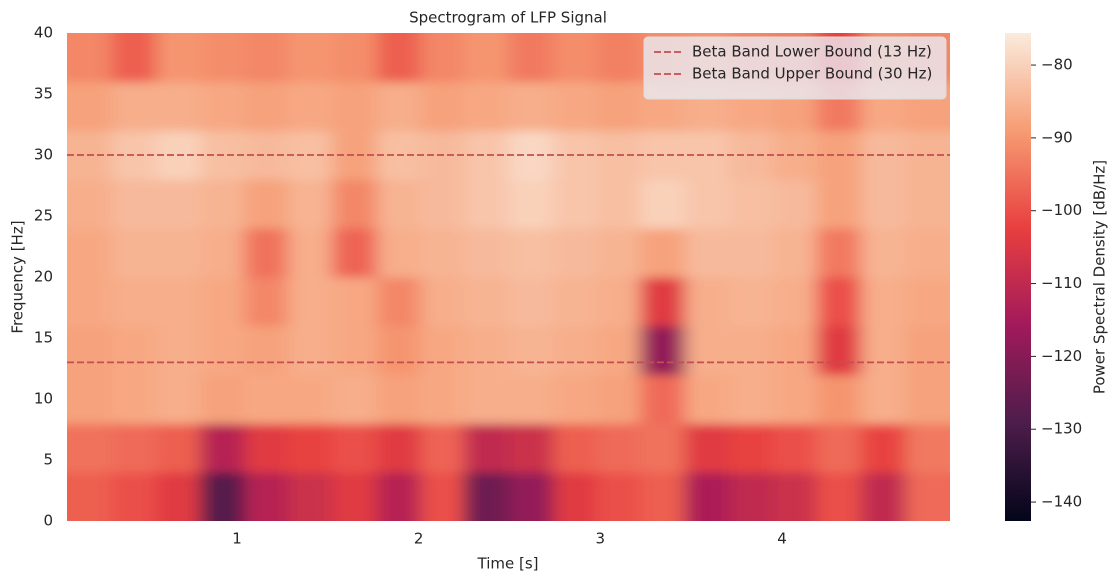  I want to click on x-axis-label: Time [s], so click(508, 564).